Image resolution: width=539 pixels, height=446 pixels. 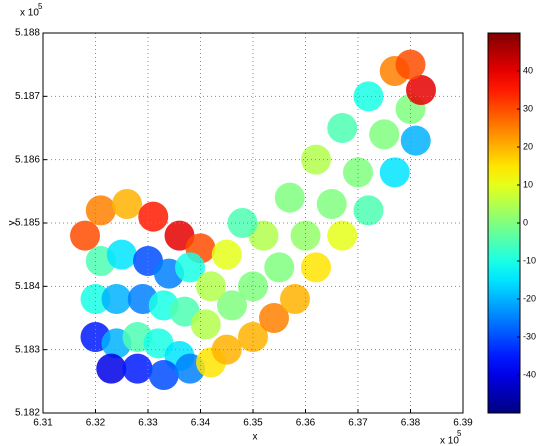 I want to click on x-tick-label: 6.36, so click(x=306, y=423).